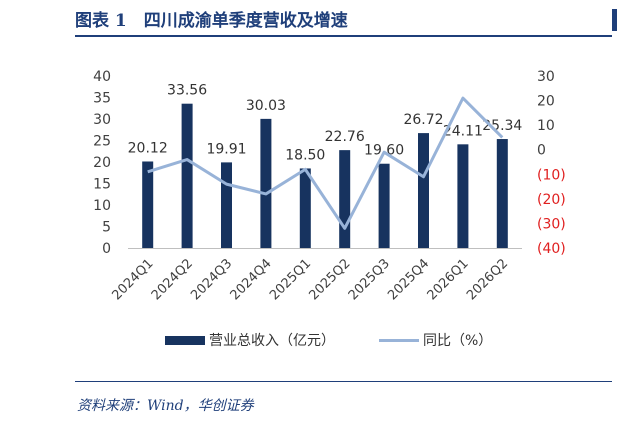 Image resolution: width=620 pixels, height=423 pixels. What do you see at coordinates (551, 249) in the screenshot?
I see `right-tick-label: (40)` at bounding box center [551, 249].